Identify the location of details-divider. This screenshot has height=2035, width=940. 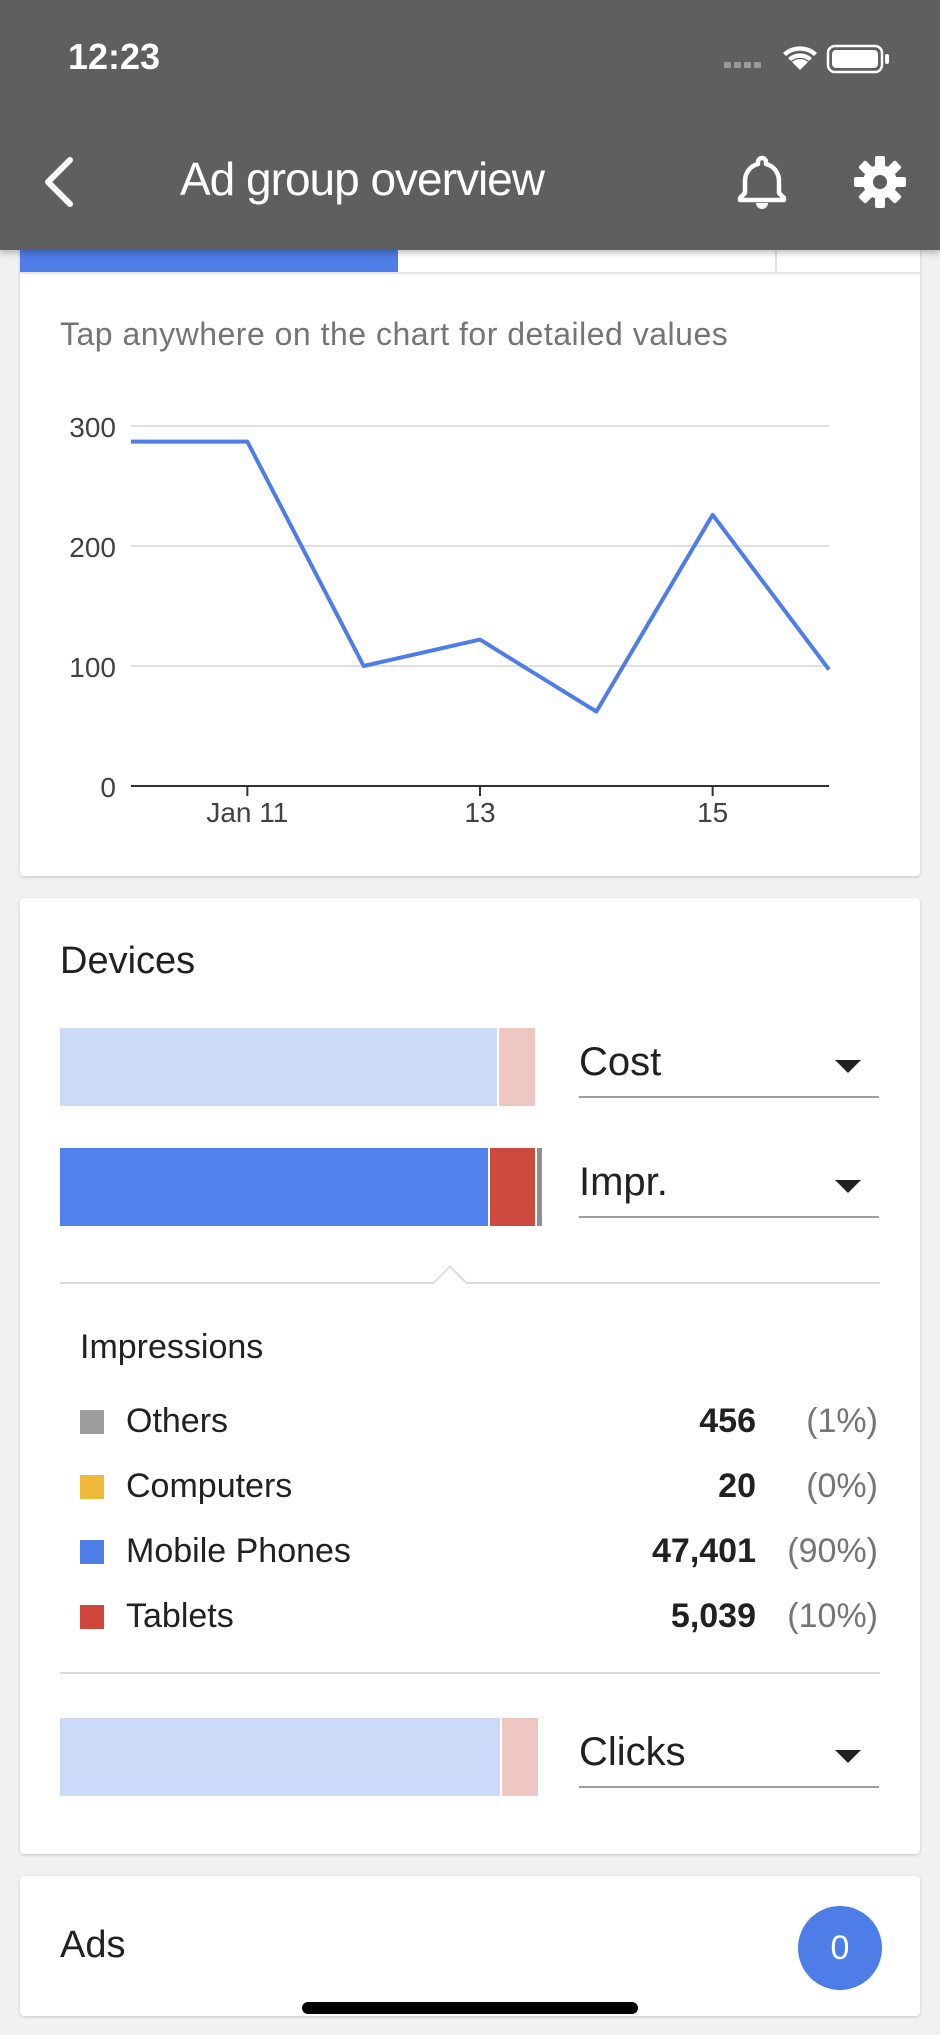
(470, 1283).